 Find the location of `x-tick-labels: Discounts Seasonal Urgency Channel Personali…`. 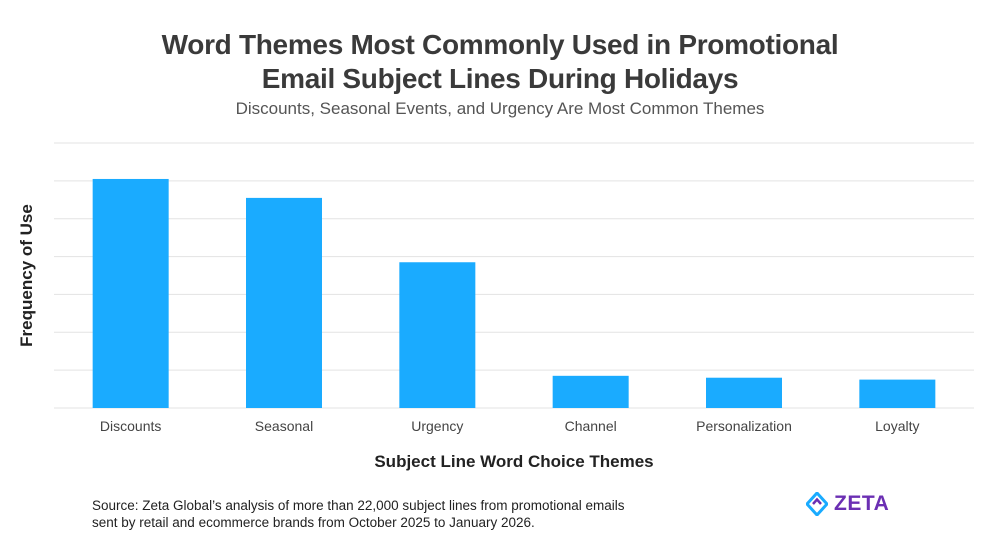

x-tick-labels: Discounts Seasonal Urgency Channel Personali… is located at coordinates (510, 426).